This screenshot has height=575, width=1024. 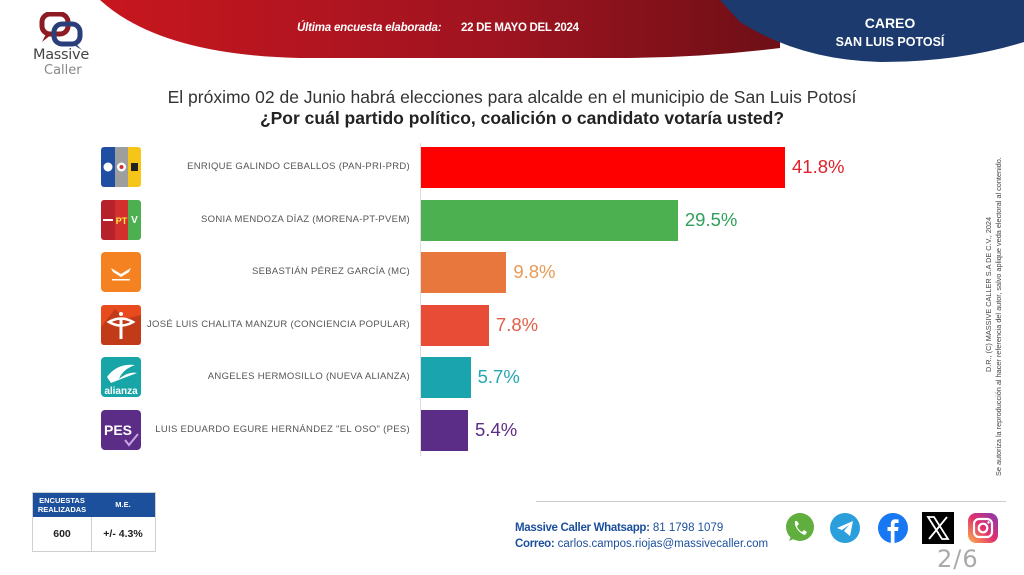 What do you see at coordinates (63, 70) in the screenshot?
I see `brand-name-line2: Caller` at bounding box center [63, 70].